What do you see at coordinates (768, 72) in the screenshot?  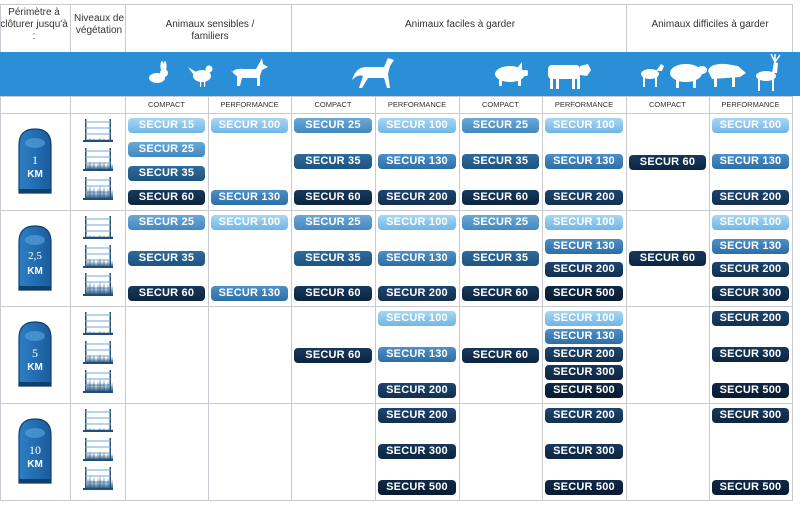 I see `deer-icon` at bounding box center [768, 72].